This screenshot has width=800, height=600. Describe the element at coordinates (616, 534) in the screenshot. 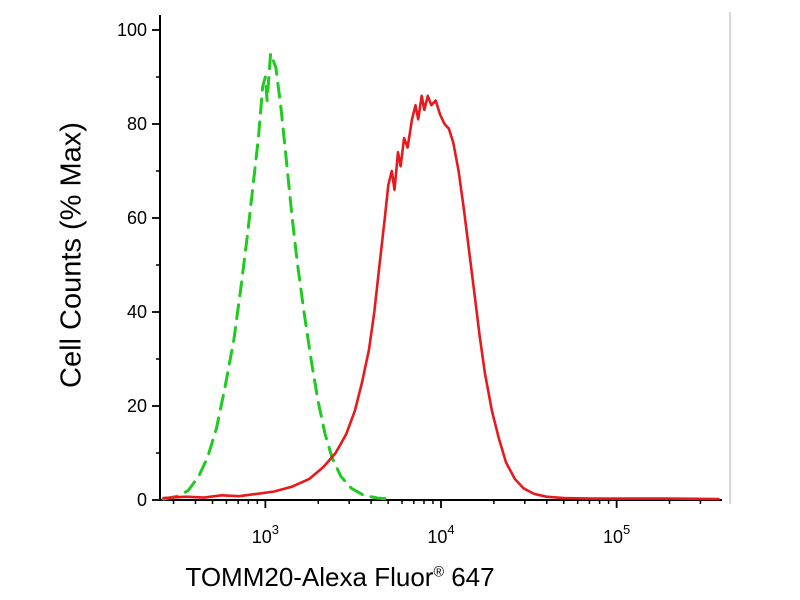

I see `x-tick-label: 10⁵` at that location.